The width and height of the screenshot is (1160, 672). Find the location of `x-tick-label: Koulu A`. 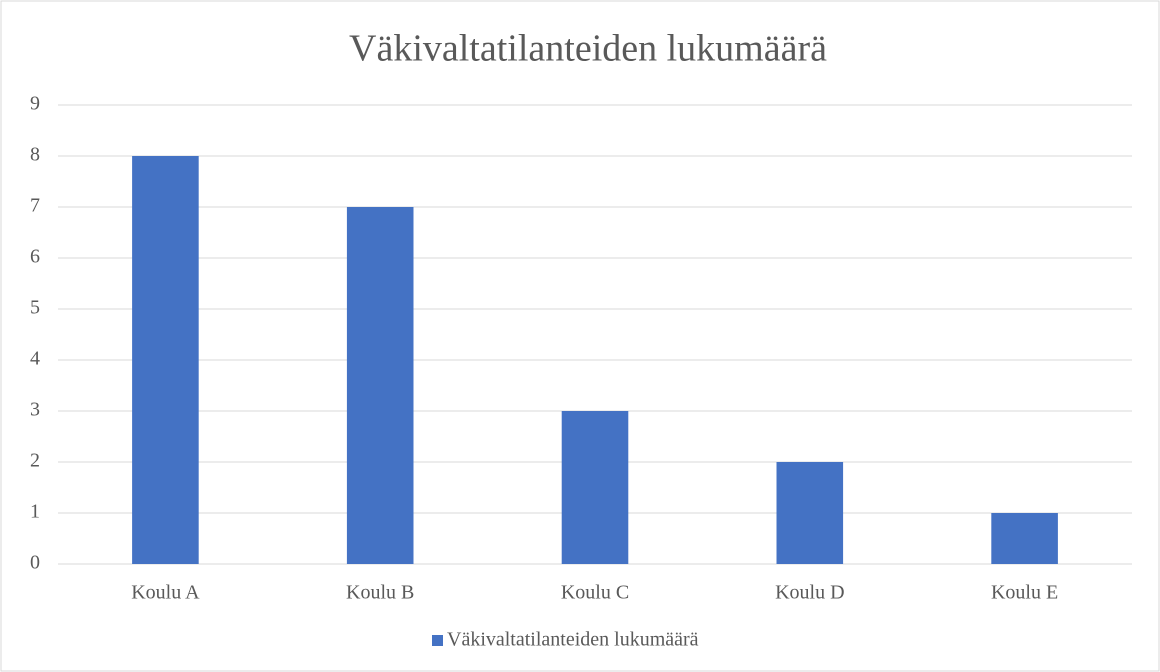

x-tick-label: Koulu A is located at coordinates (165, 593).